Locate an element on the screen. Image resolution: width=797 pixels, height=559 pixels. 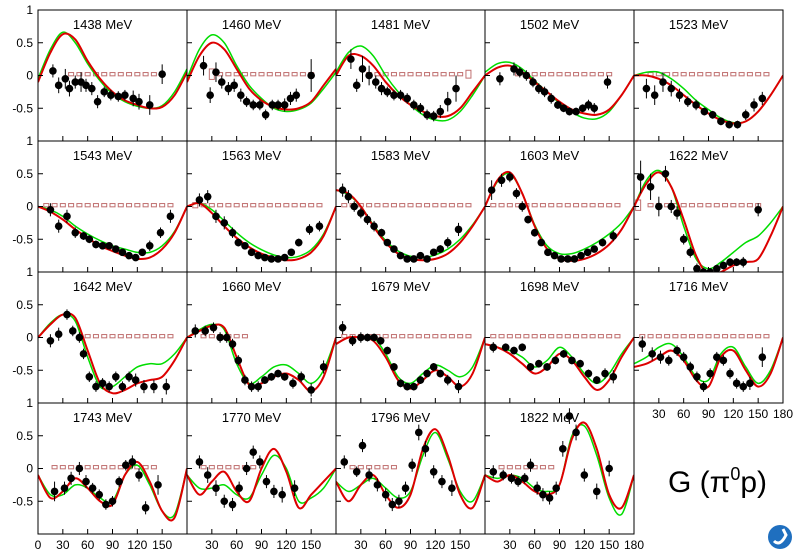
panel-title: 1543 MeV is located at coordinates (103, 155).